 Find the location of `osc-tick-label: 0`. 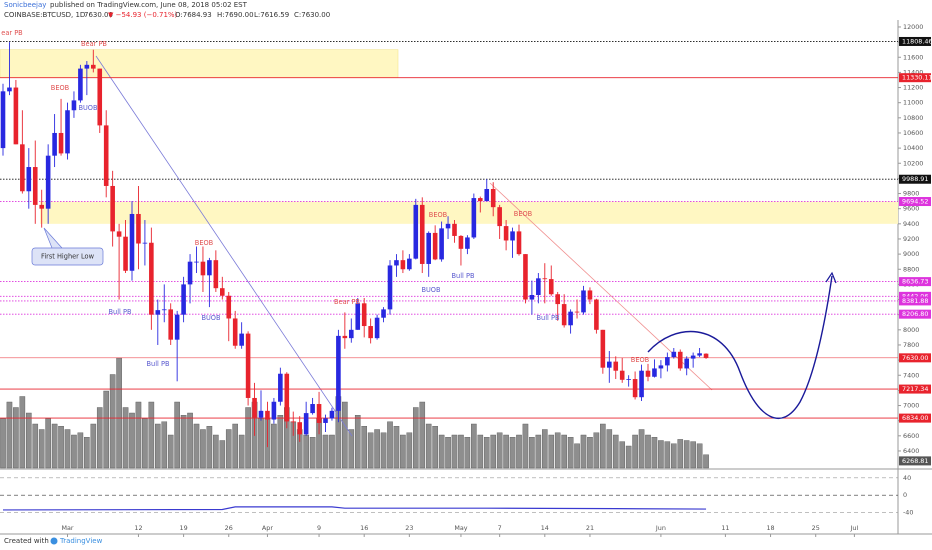

osc-tick-label: 0 is located at coordinates (905, 495).